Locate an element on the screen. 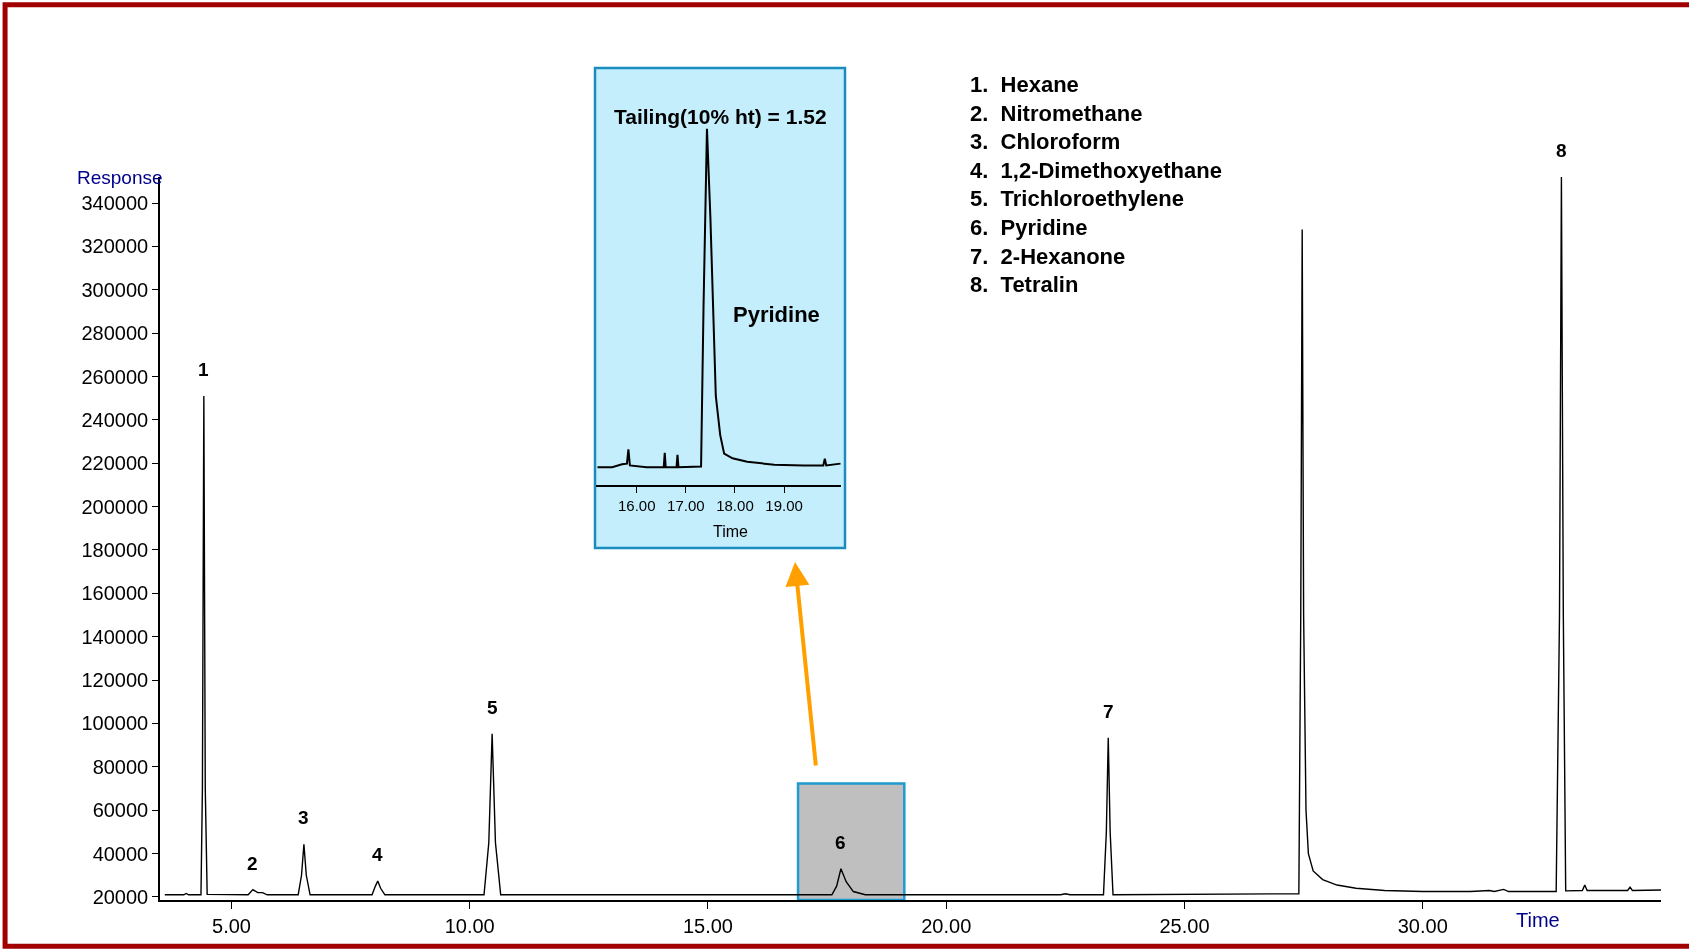 Image resolution: width=1689 pixels, height=950 pixels. x-tick-label: 25.00 is located at coordinates (1184, 925).